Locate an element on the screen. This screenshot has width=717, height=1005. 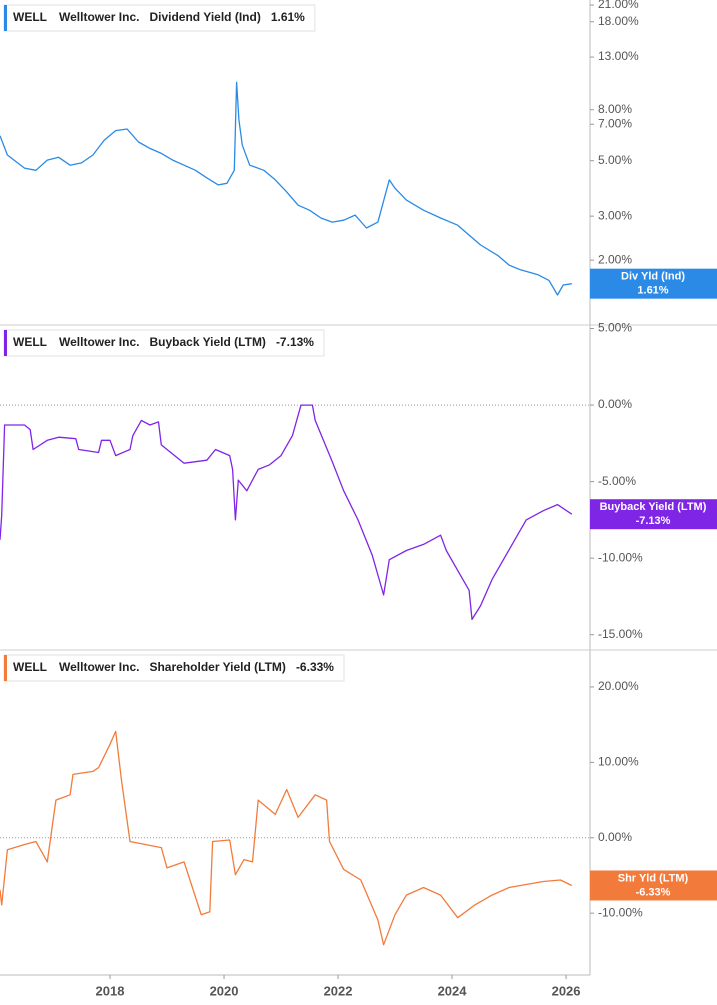
y-tick-label: 20.00% is located at coordinates (618, 686).